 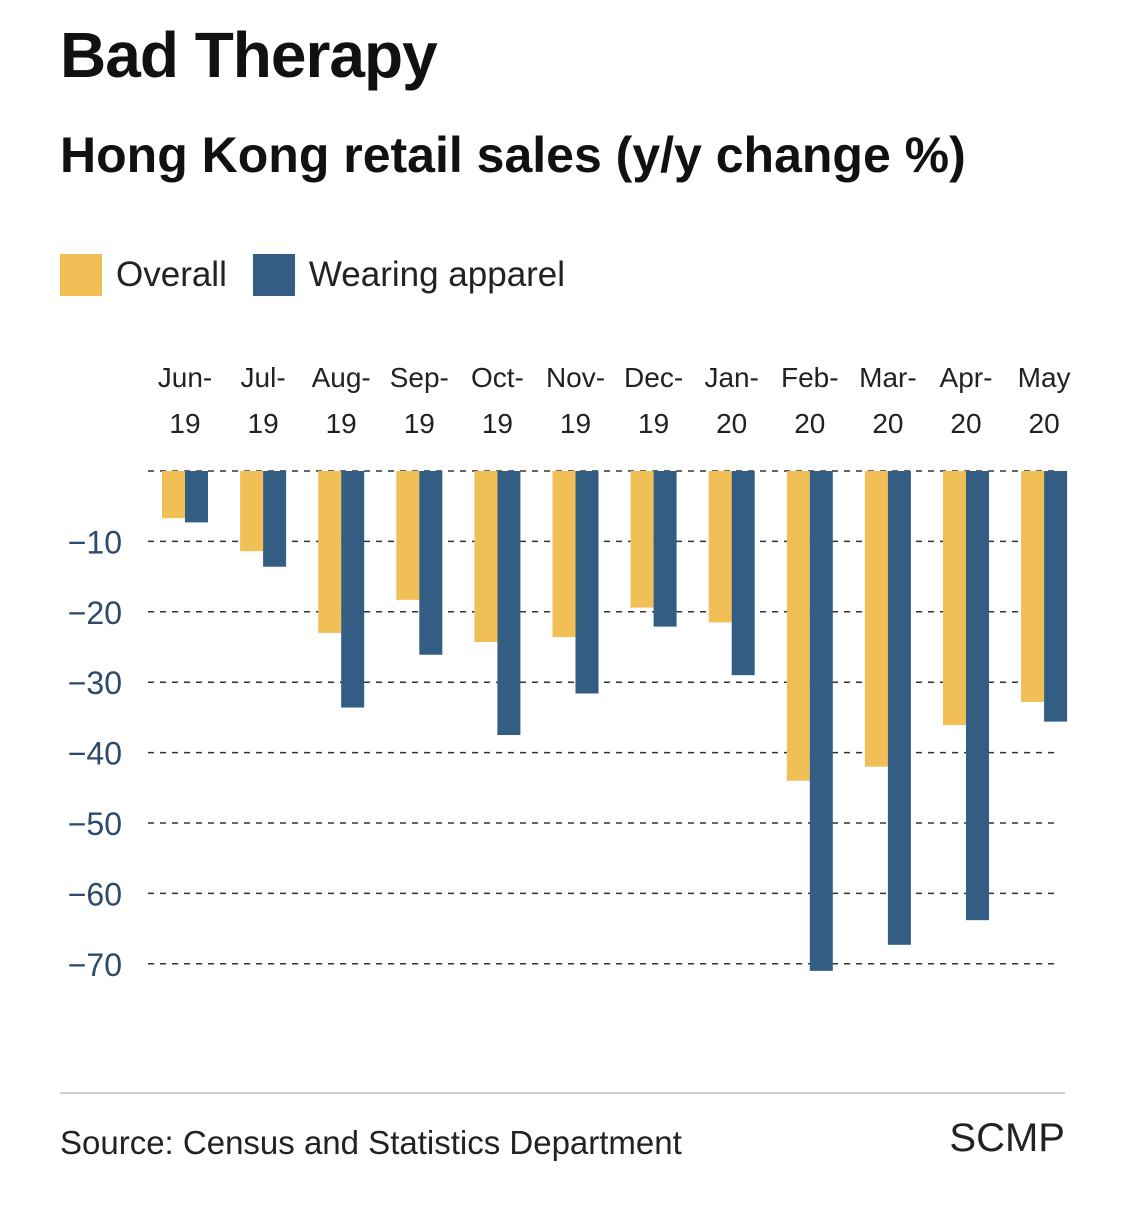 What do you see at coordinates (341, 377) in the screenshot?
I see `x-tick-label: Aug-` at bounding box center [341, 377].